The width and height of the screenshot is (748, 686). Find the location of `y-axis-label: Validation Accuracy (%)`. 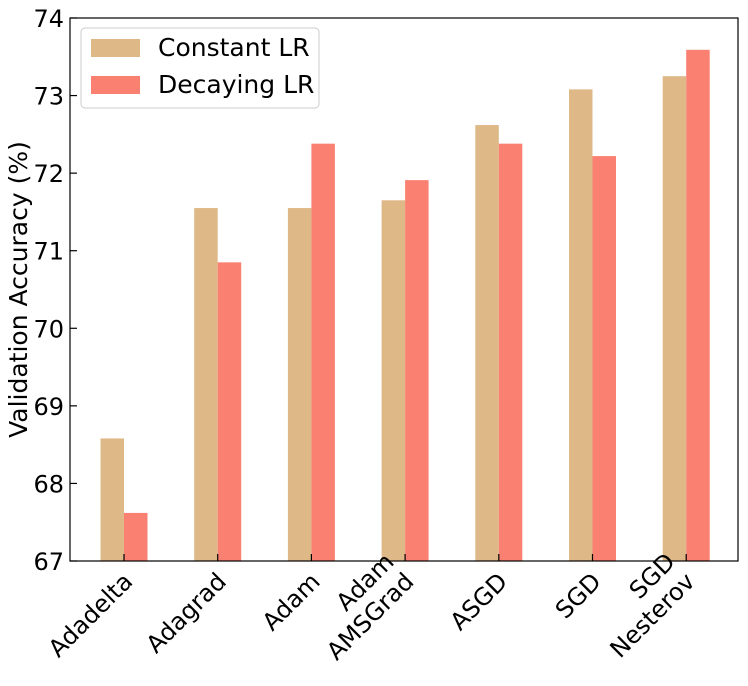

y-axis-label: Validation Accuracy (%) is located at coordinates (18, 289).